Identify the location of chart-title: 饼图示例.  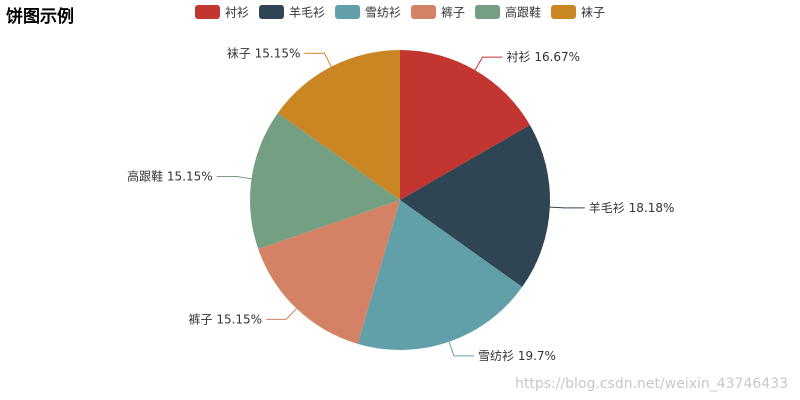
(40, 17).